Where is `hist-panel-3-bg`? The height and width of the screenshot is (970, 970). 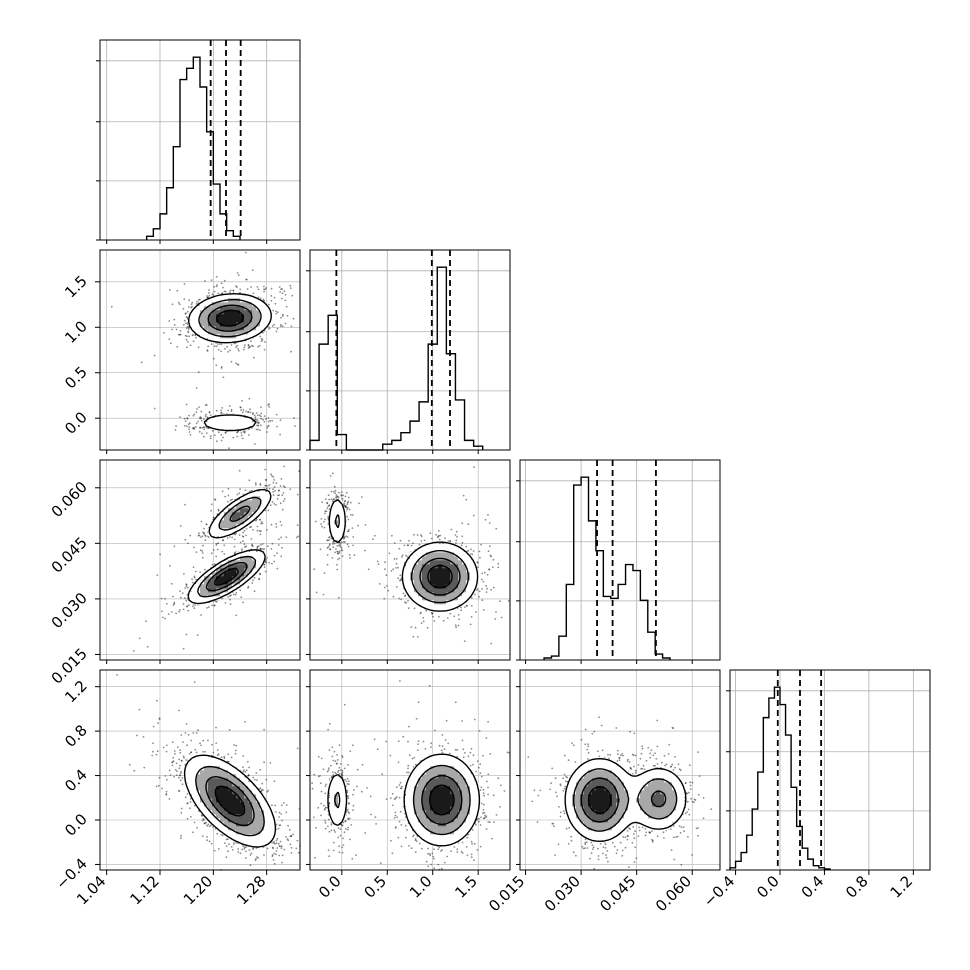 hist-panel-3-bg is located at coordinates (830, 770).